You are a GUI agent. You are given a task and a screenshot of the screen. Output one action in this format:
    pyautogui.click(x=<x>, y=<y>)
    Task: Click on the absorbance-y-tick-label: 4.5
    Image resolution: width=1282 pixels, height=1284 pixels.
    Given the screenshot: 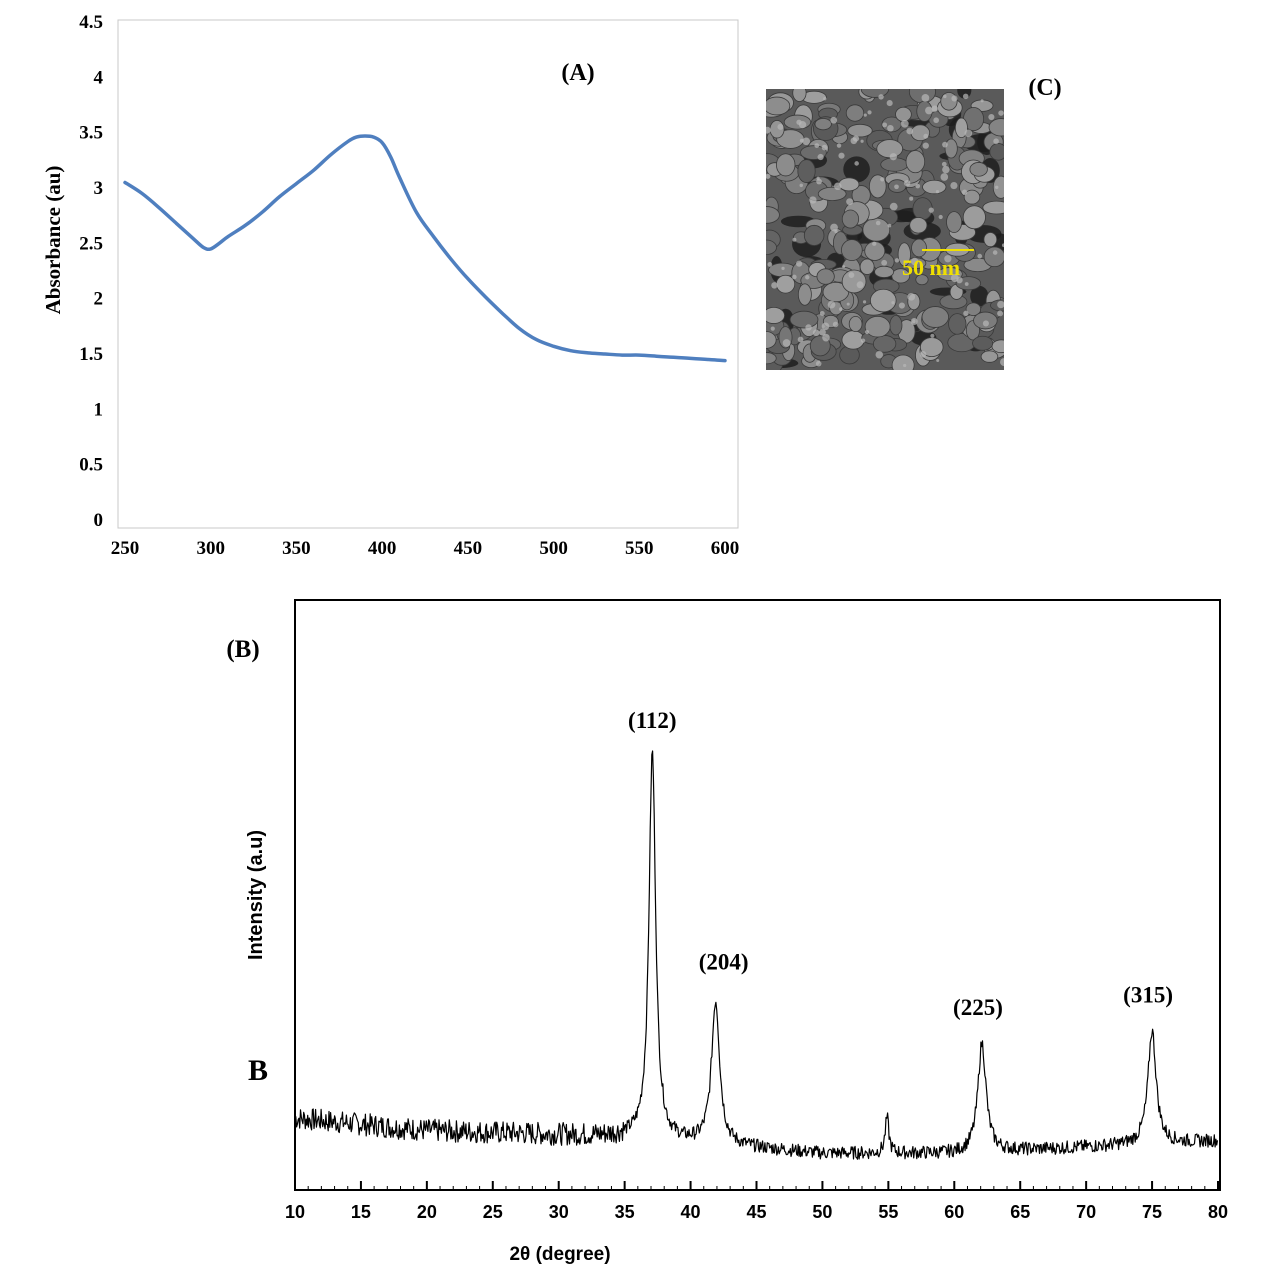 What is the action you would take?
    pyautogui.click(x=91, y=22)
    